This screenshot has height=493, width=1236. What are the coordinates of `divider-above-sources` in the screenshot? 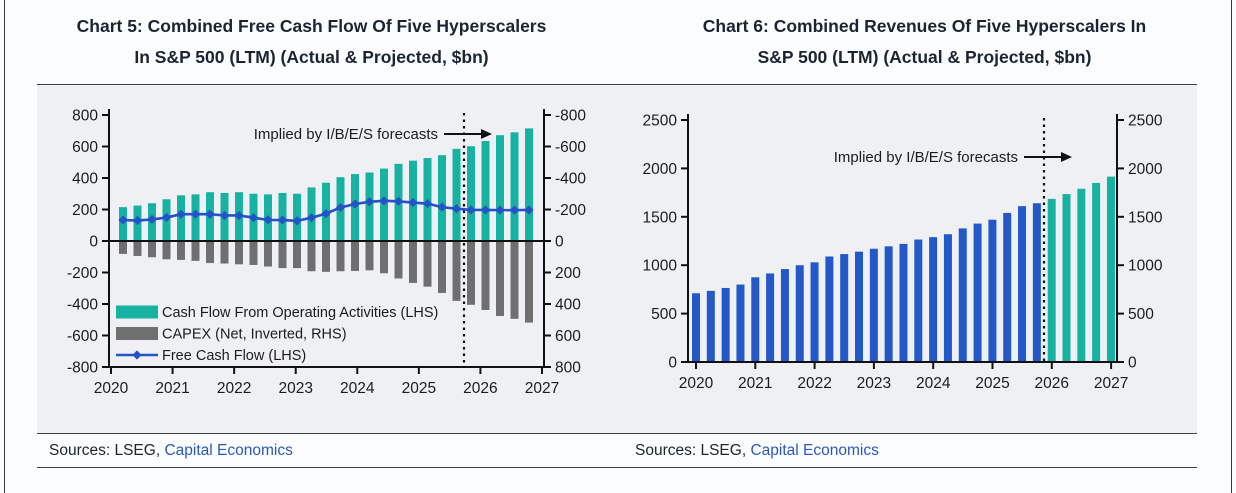 It's located at (617, 433).